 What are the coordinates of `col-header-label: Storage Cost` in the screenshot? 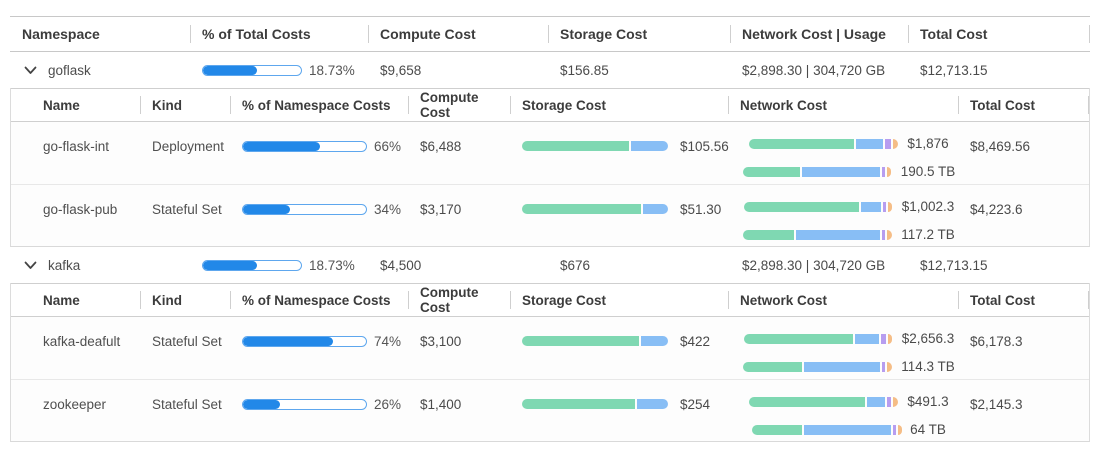 It's located at (604, 34).